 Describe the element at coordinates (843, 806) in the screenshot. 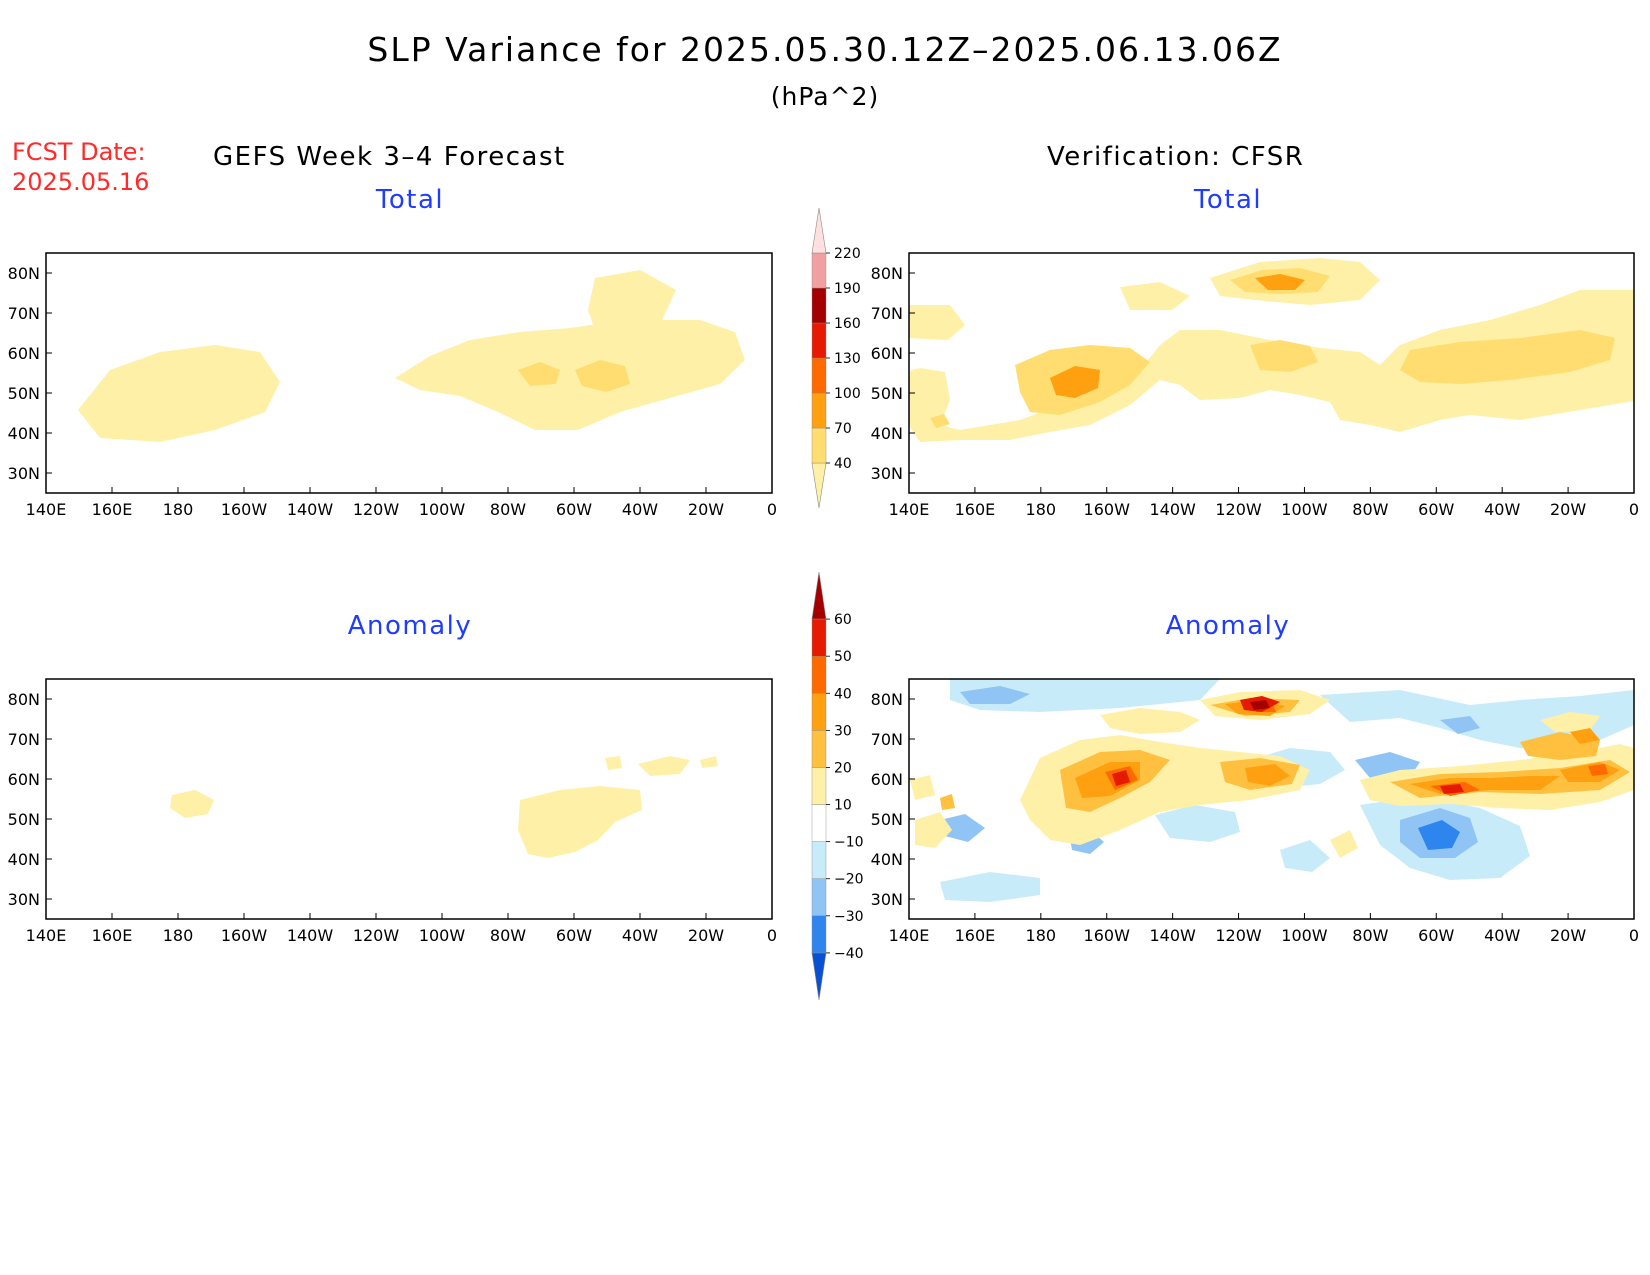

I see `colorbar-label: 10` at that location.